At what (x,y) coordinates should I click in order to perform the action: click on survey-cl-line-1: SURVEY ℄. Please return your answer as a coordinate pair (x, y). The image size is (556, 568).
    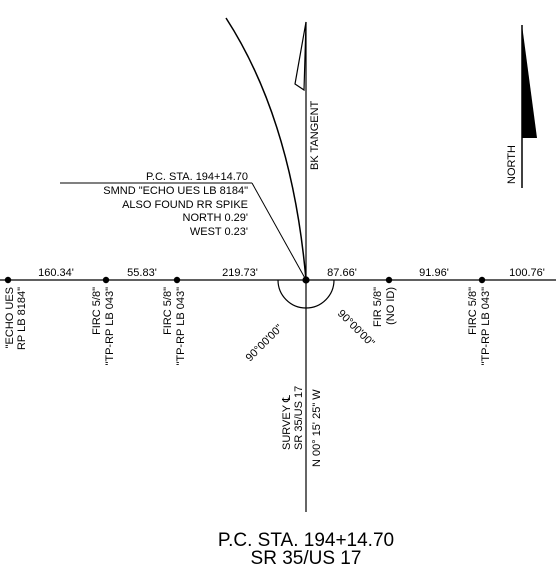
    Looking at the image, I should click on (287, 422).